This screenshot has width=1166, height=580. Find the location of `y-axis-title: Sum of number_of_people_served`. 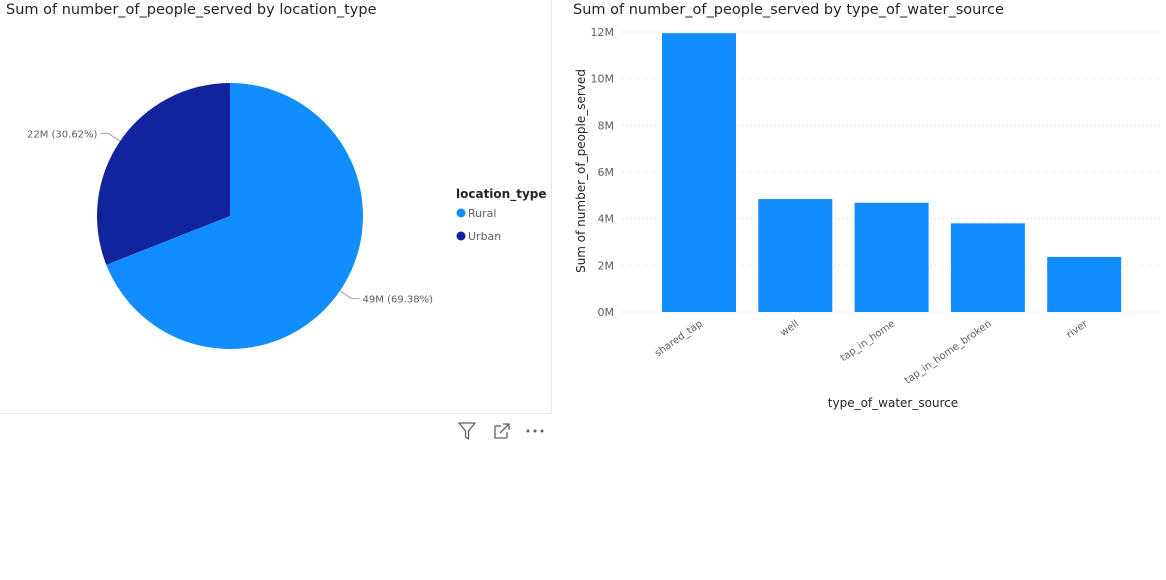

y-axis-title: Sum of number_of_people_served is located at coordinates (581, 171).